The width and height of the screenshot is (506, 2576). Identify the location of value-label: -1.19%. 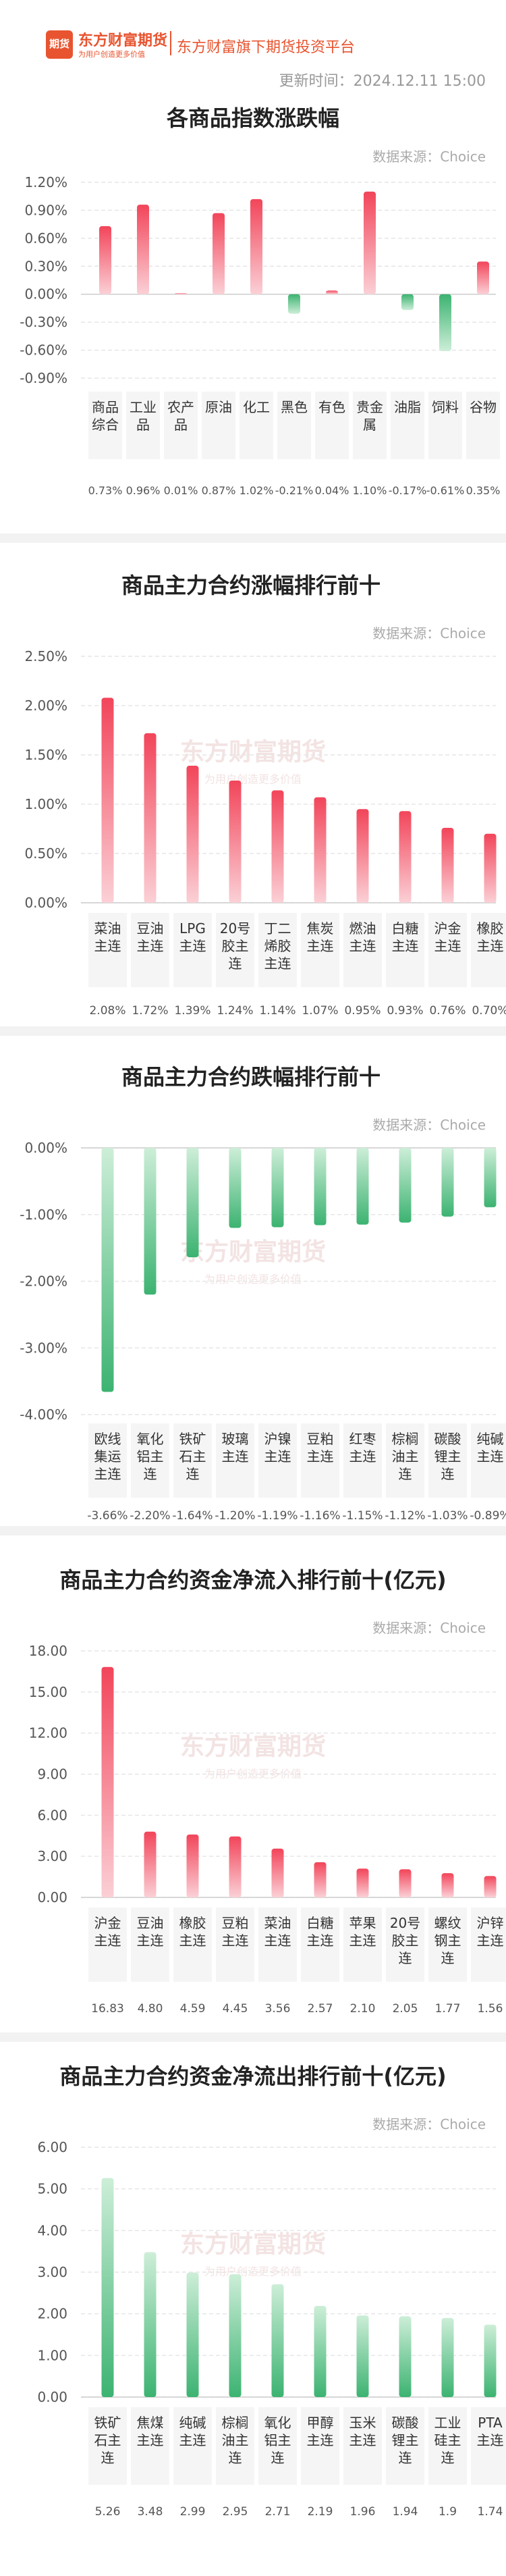
(277, 1516).